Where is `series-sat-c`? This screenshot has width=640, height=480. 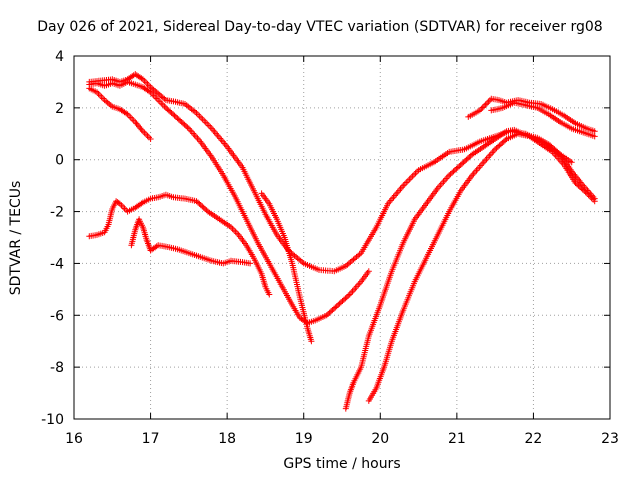 series-sat-c is located at coordinates (120, 113).